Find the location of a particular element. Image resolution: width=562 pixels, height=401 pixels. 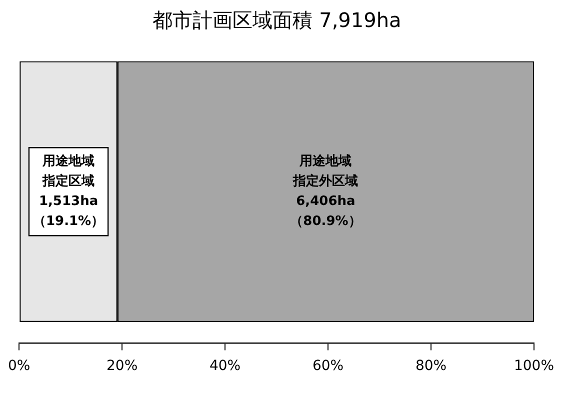

x-tick-label: 60% is located at coordinates (328, 366).